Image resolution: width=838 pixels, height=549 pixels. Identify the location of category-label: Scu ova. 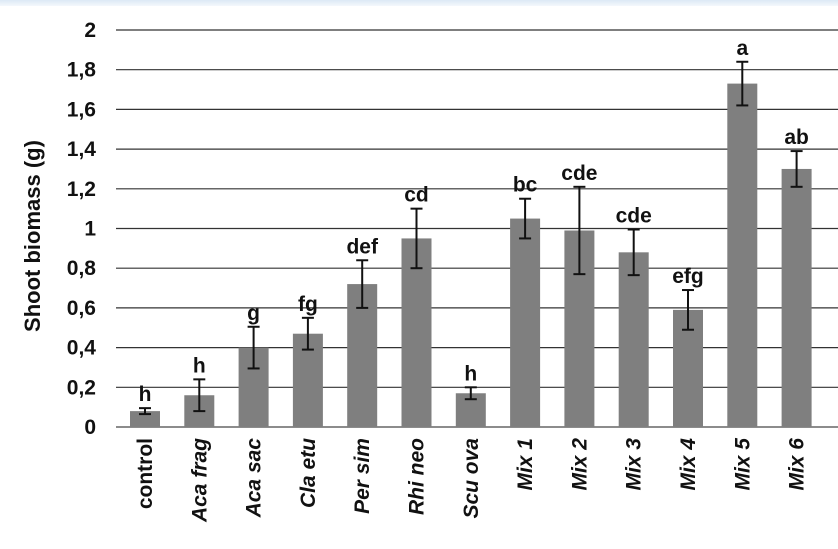
(471, 478).